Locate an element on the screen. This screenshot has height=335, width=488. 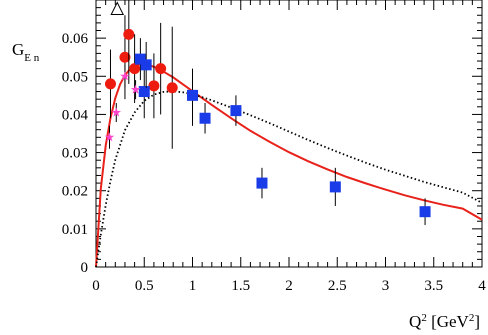
x-tick-label: 0 is located at coordinates (96, 286).